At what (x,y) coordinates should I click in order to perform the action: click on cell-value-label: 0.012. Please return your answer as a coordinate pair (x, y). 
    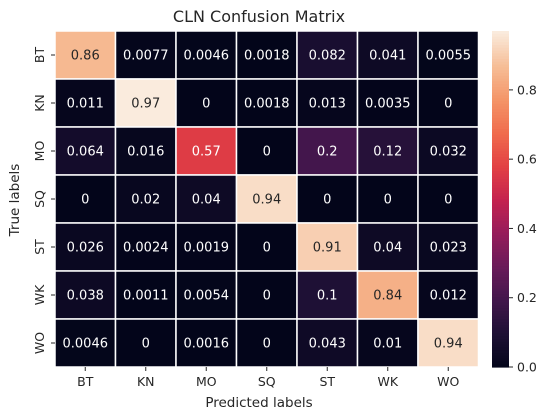
    Looking at the image, I should click on (448, 296).